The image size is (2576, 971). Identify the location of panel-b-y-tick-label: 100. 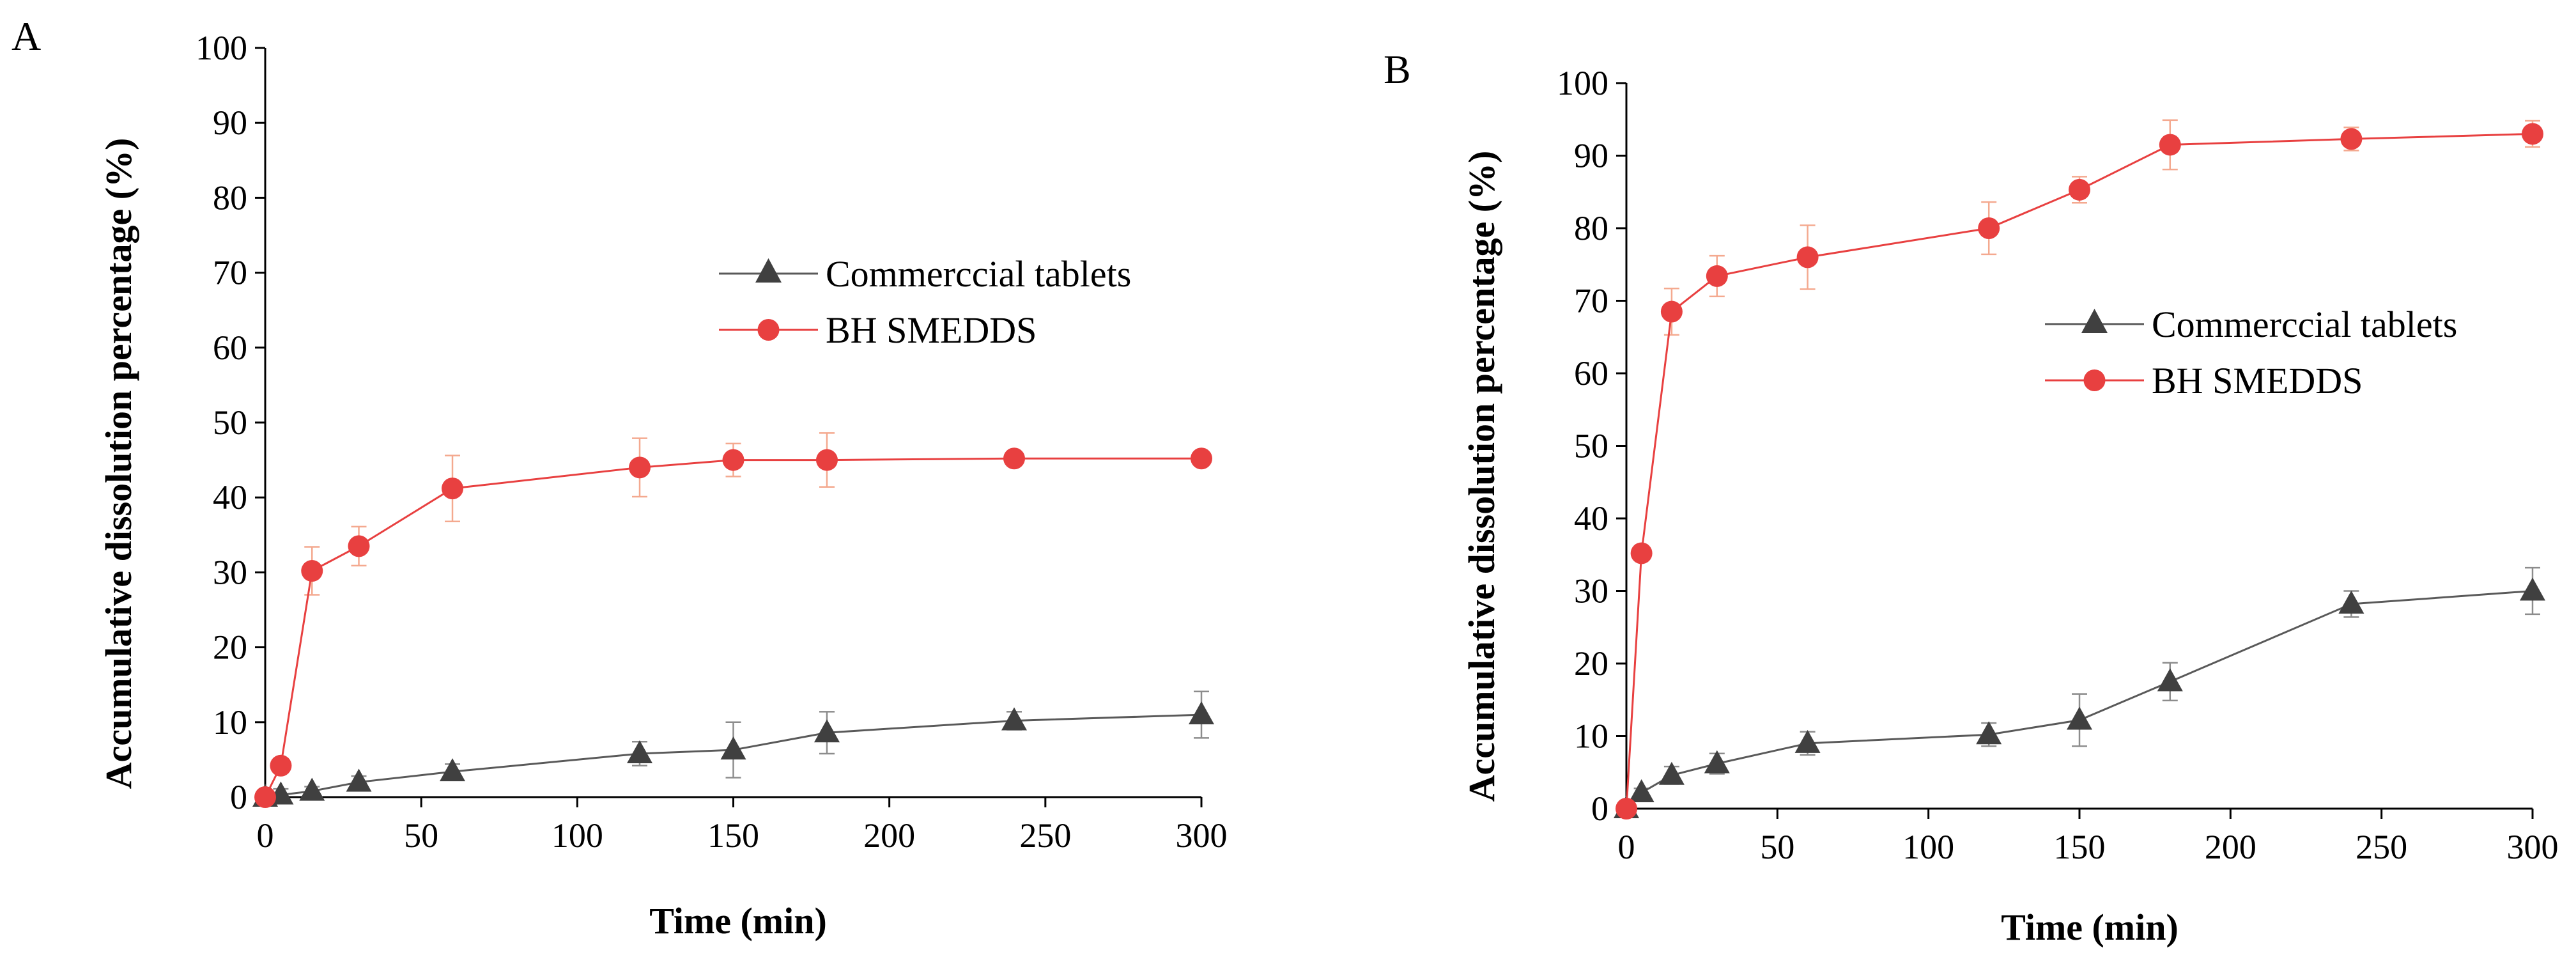
(1582, 83).